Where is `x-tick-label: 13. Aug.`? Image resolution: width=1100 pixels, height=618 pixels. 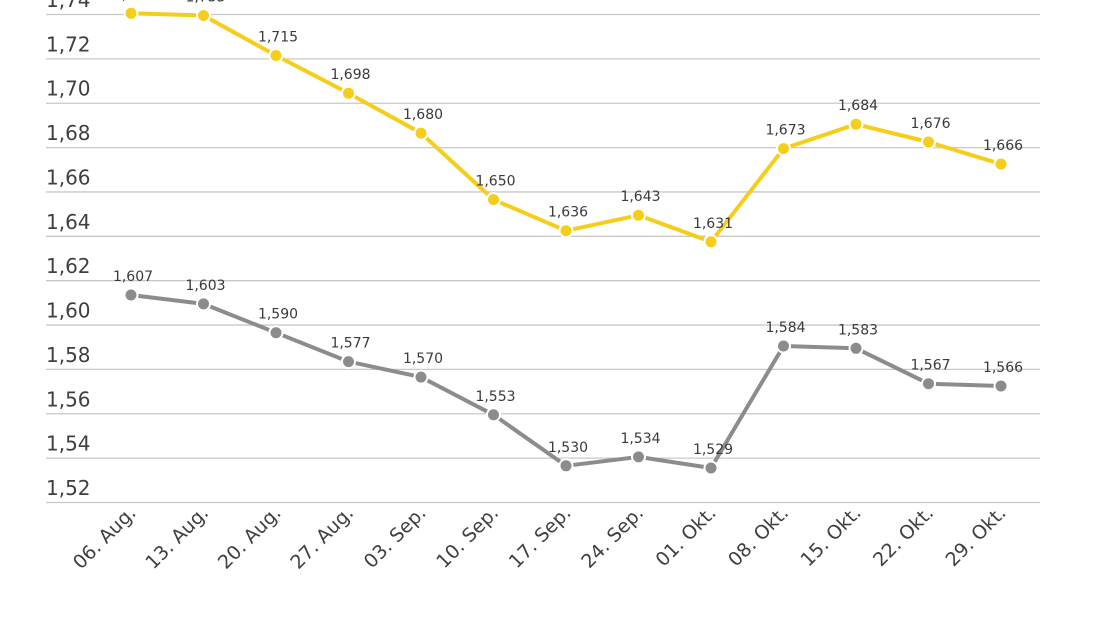
x-tick-label: 13. Aug. is located at coordinates (177, 538).